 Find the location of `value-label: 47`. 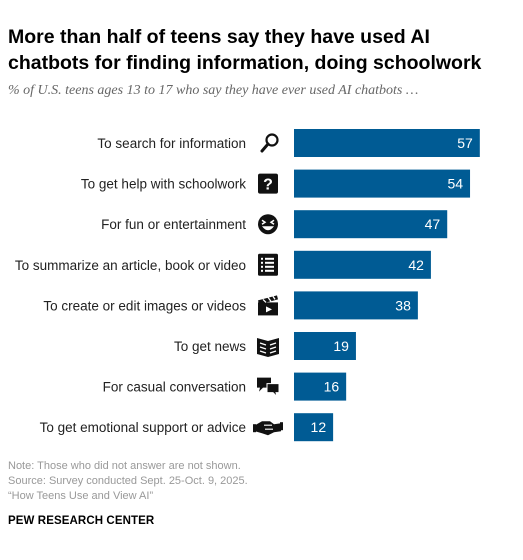

value-label: 47 is located at coordinates (433, 224).